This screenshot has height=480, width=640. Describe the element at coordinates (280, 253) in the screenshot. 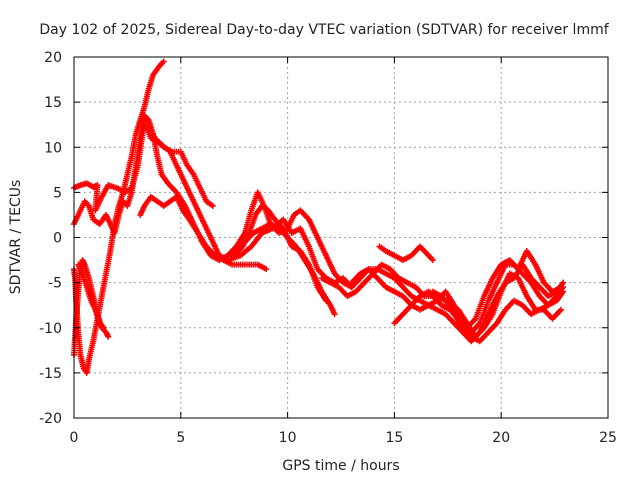

I see `series-s9` at that location.